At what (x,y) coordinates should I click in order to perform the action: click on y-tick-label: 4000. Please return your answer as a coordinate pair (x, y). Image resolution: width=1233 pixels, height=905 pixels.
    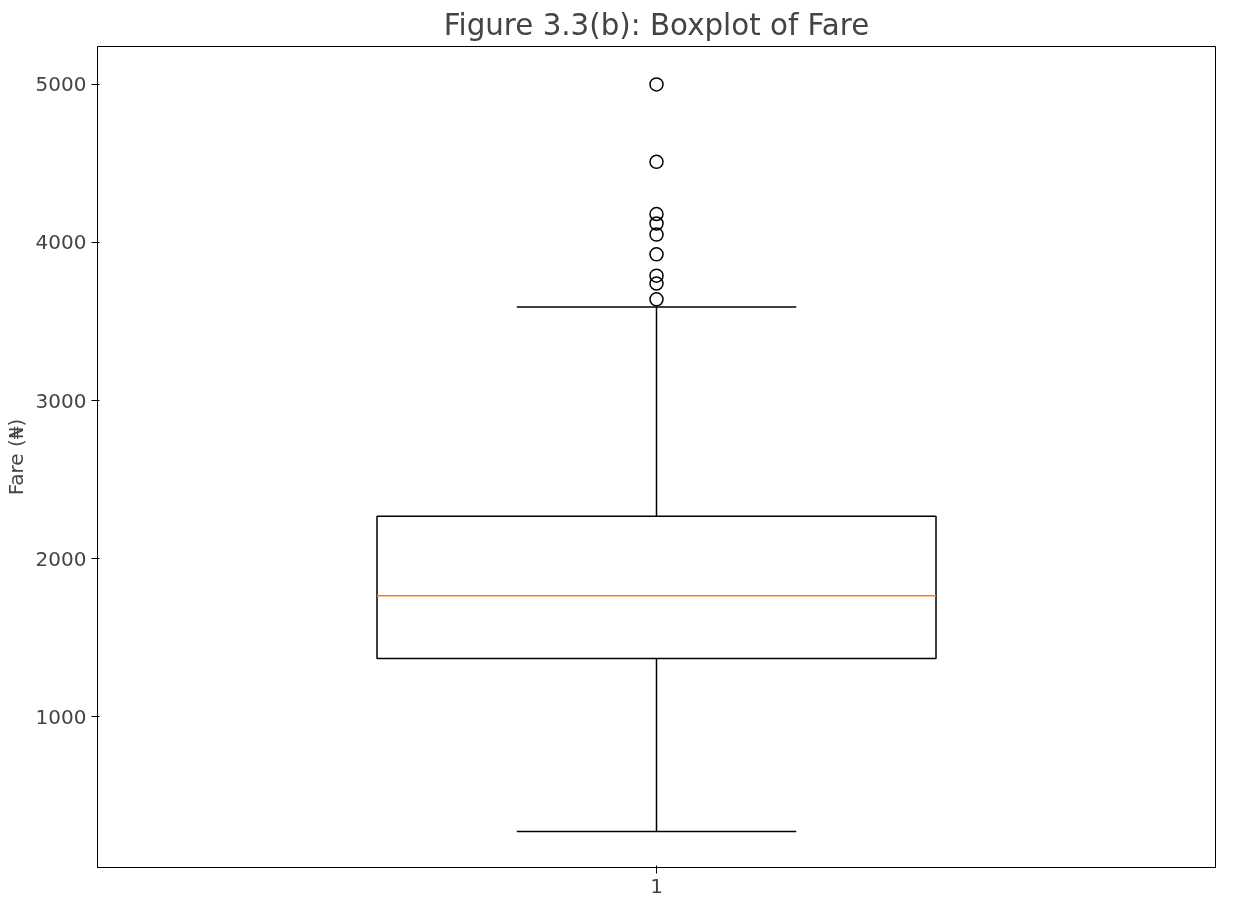
    Looking at the image, I should click on (61, 242).